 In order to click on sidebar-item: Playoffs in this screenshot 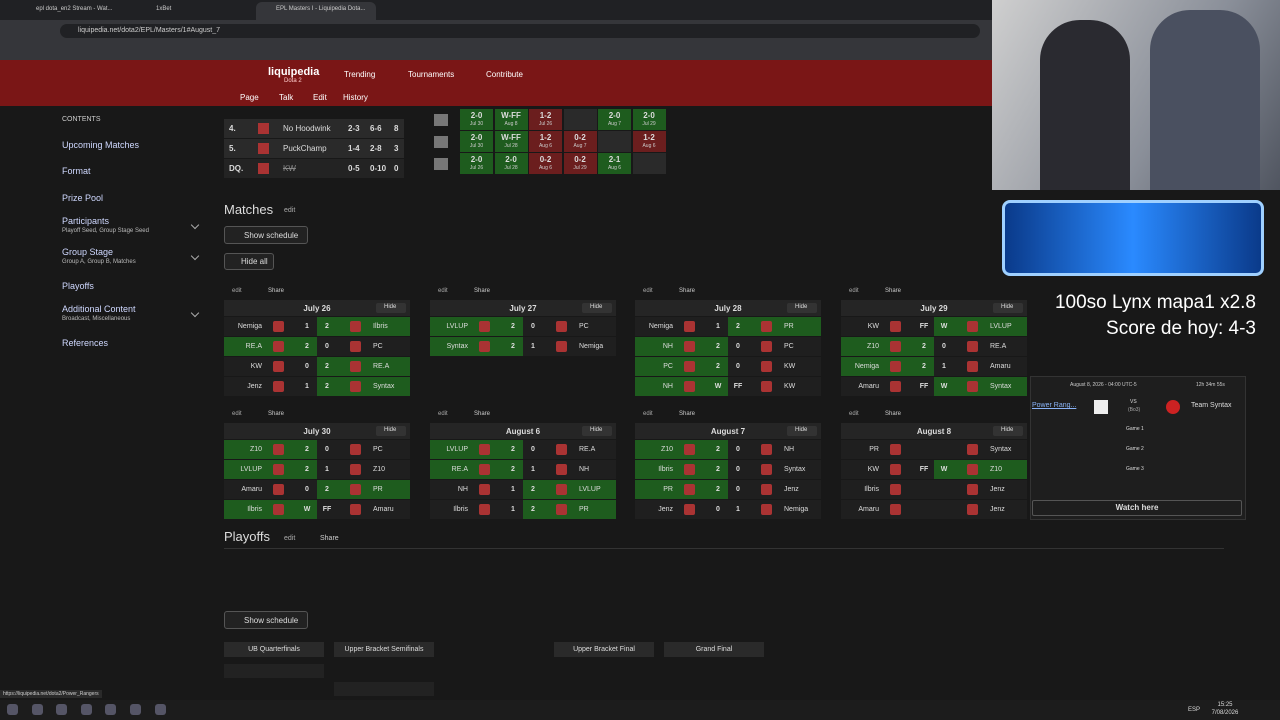, I will do `click(78, 286)`.